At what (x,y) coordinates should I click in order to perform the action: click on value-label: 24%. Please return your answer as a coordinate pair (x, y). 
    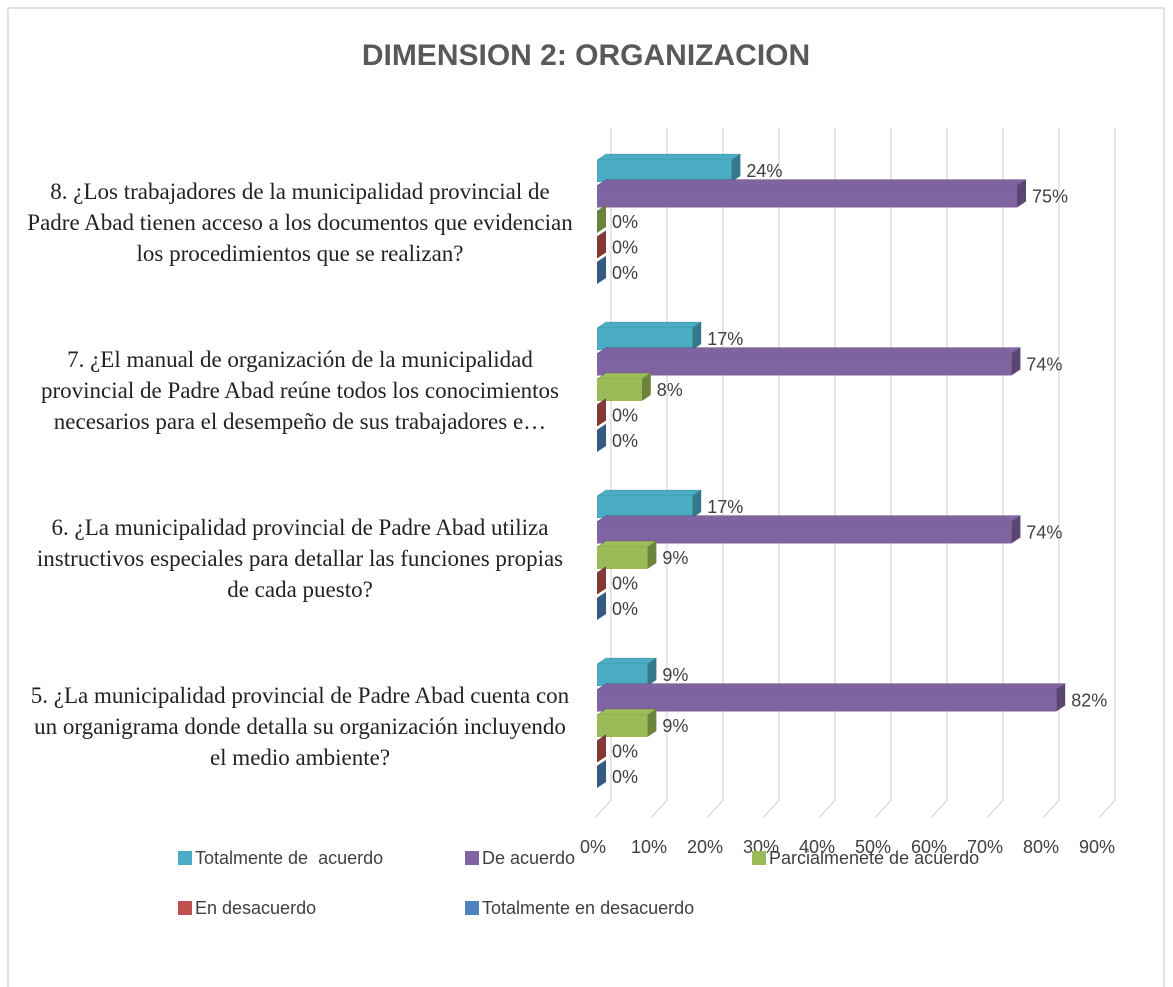
    Looking at the image, I should click on (764, 171).